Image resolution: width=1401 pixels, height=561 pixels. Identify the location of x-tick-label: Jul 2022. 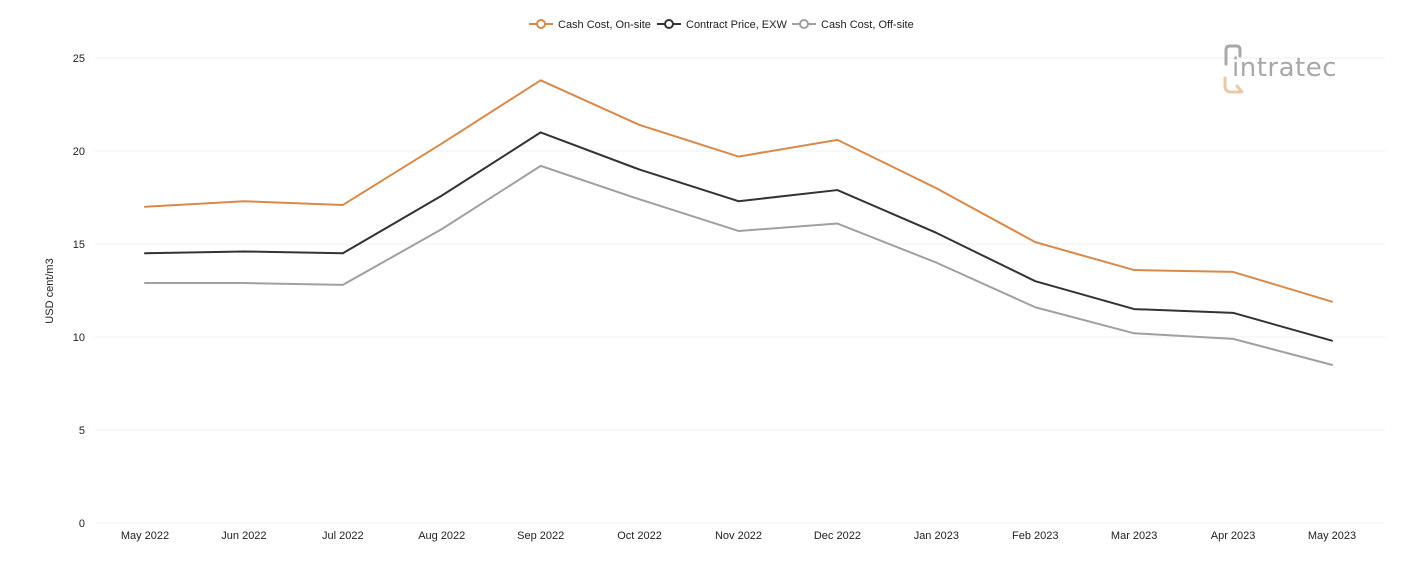
(343, 536).